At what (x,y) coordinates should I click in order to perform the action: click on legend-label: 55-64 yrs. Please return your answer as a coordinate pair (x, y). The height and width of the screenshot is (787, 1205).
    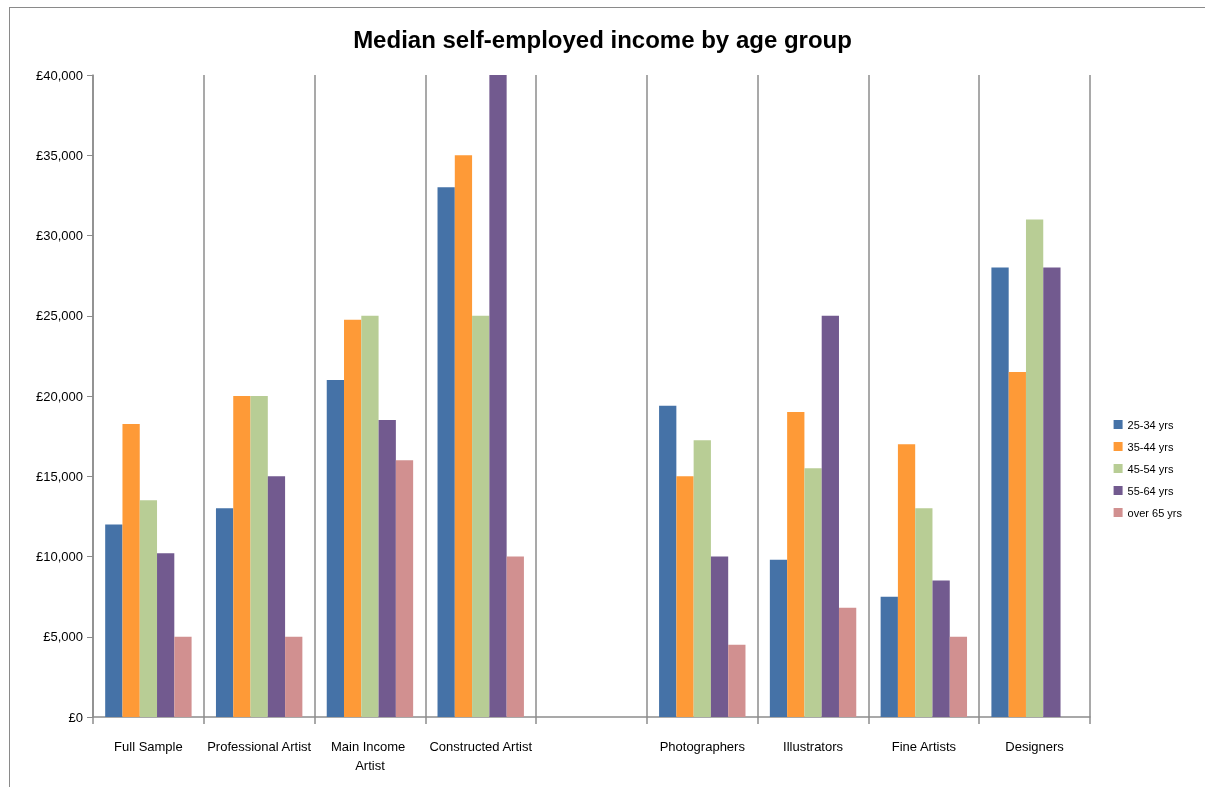
    Looking at the image, I should click on (1150, 490).